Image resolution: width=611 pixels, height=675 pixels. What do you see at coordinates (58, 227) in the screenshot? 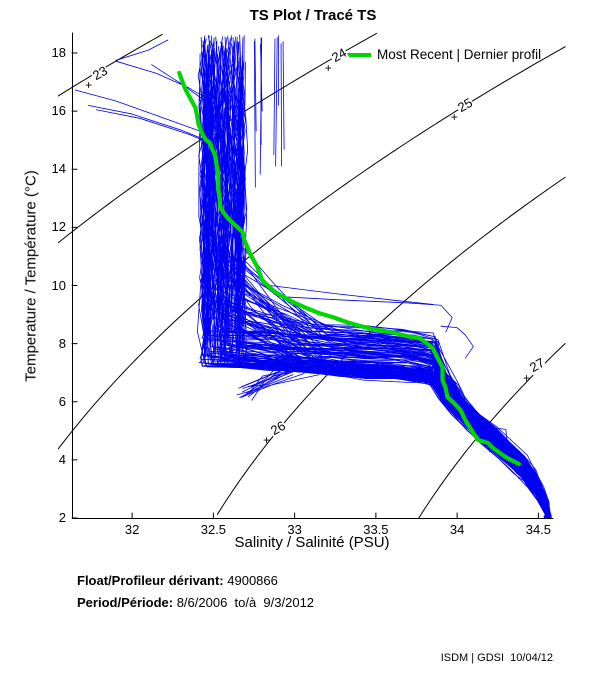
I see `y-tick-label: 12` at bounding box center [58, 227].